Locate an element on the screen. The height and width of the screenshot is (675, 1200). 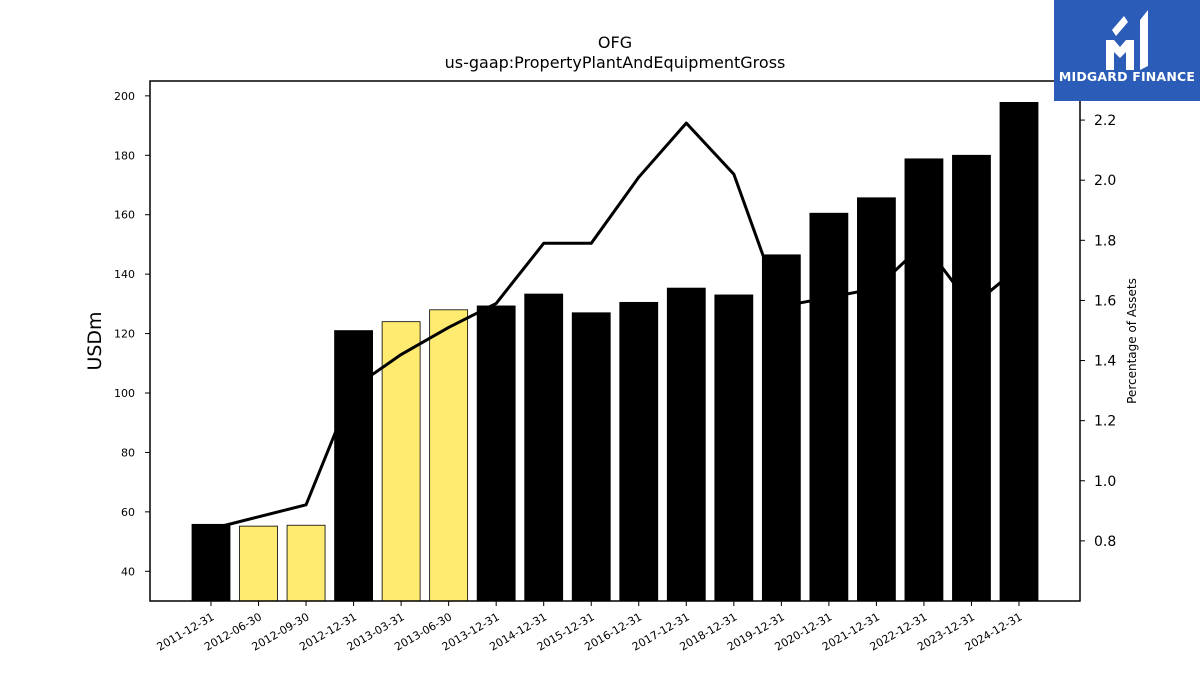
y2-axis-label: Percentage of Assets is located at coordinates (1132, 341).